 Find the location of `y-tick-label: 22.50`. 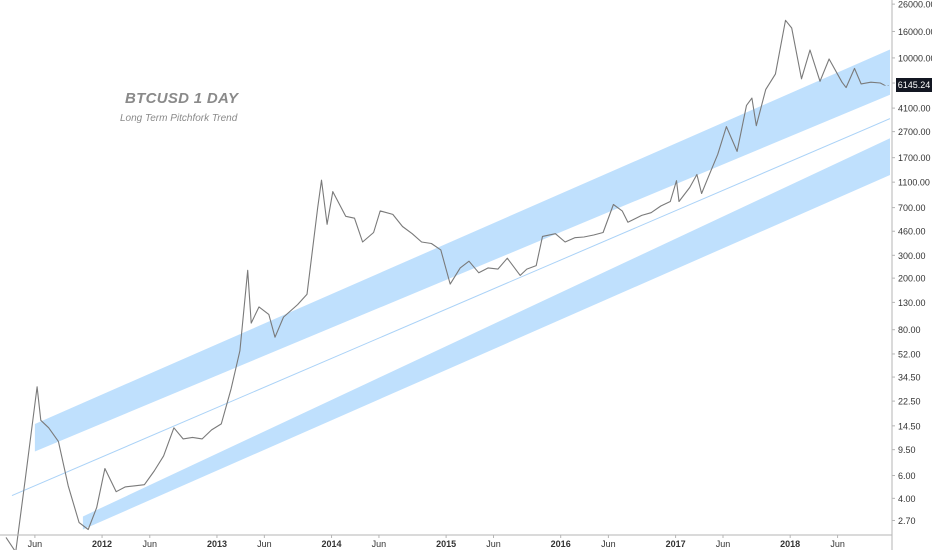

y-tick-label: 22.50 is located at coordinates (909, 402).